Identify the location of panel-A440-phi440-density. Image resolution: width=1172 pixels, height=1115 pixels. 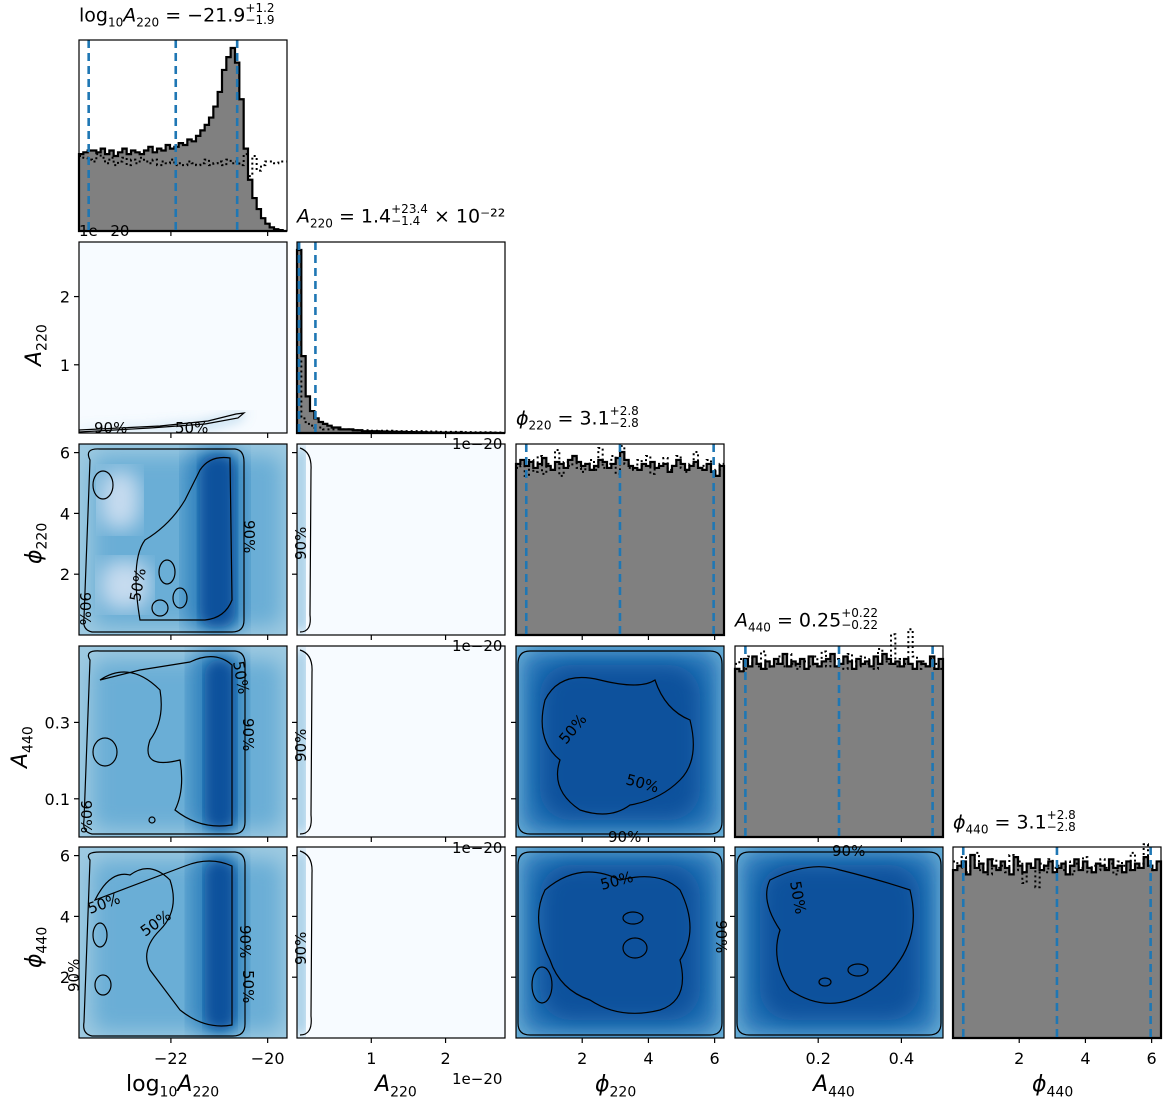
(839, 942).